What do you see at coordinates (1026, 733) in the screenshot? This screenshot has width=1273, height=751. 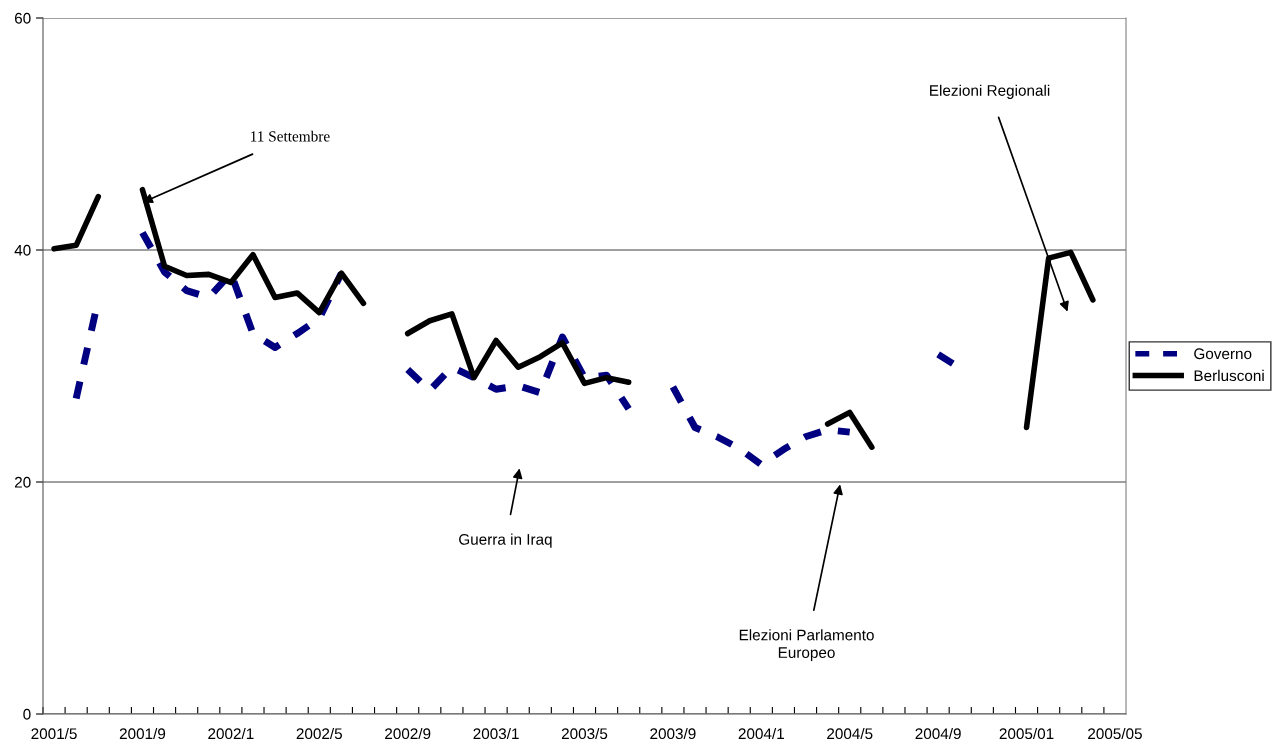 I see `x-tick-label: 2005/01` at bounding box center [1026, 733].